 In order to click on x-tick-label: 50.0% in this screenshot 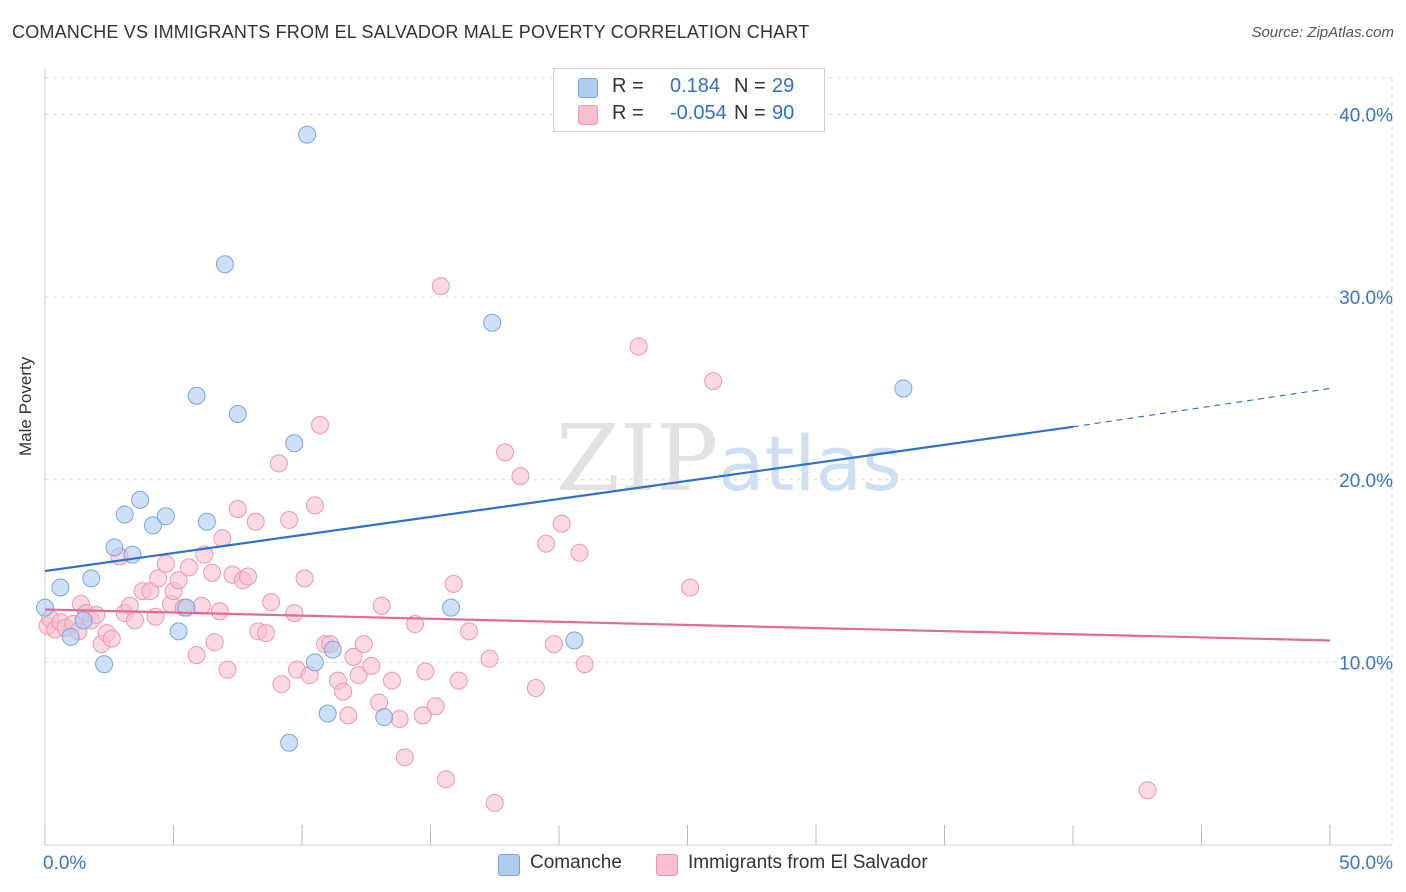, I will do `click(1366, 863)`.